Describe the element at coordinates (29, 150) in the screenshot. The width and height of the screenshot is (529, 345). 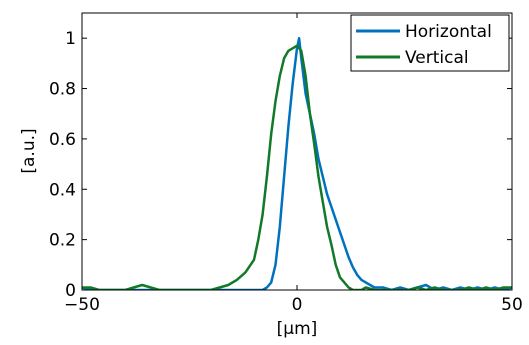
I see `y-axis-label: [a.u.]` at that location.